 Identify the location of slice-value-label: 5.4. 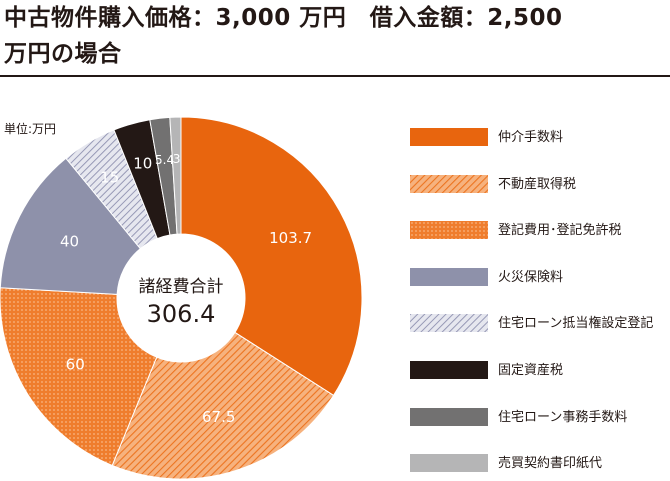
(164, 160).